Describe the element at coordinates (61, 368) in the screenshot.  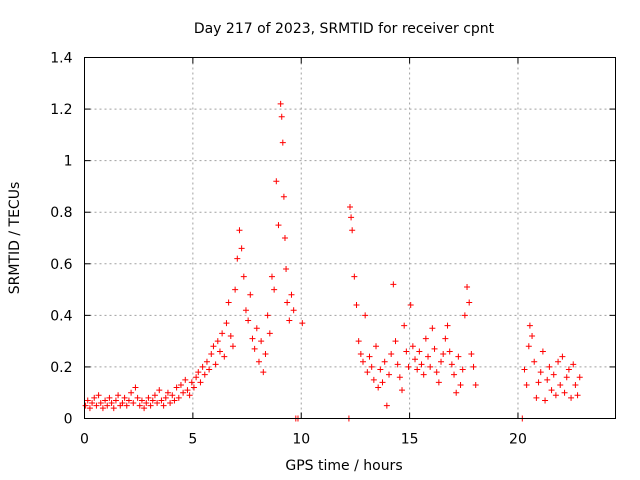
I see `y-tick-label: 0.2` at that location.